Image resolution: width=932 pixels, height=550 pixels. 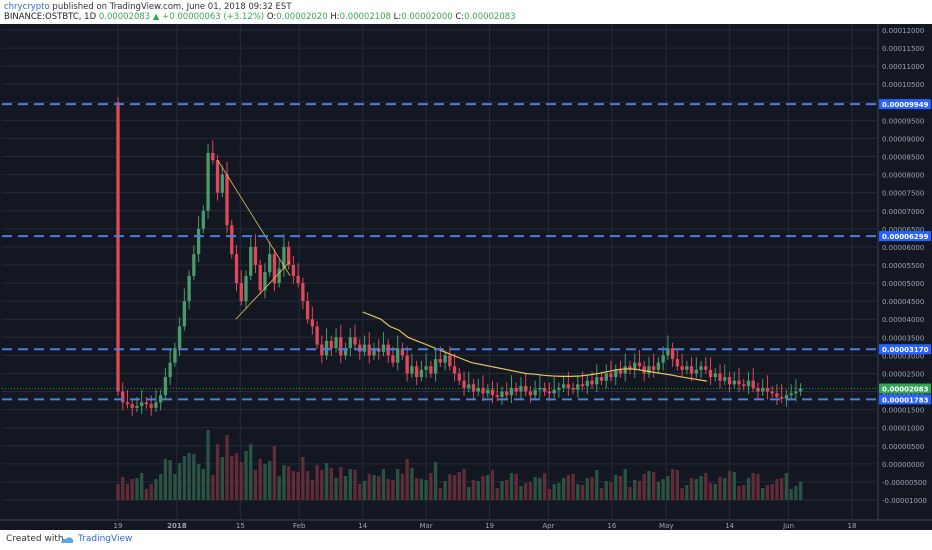 I want to click on open-value: 0.00002020, so click(x=302, y=17).